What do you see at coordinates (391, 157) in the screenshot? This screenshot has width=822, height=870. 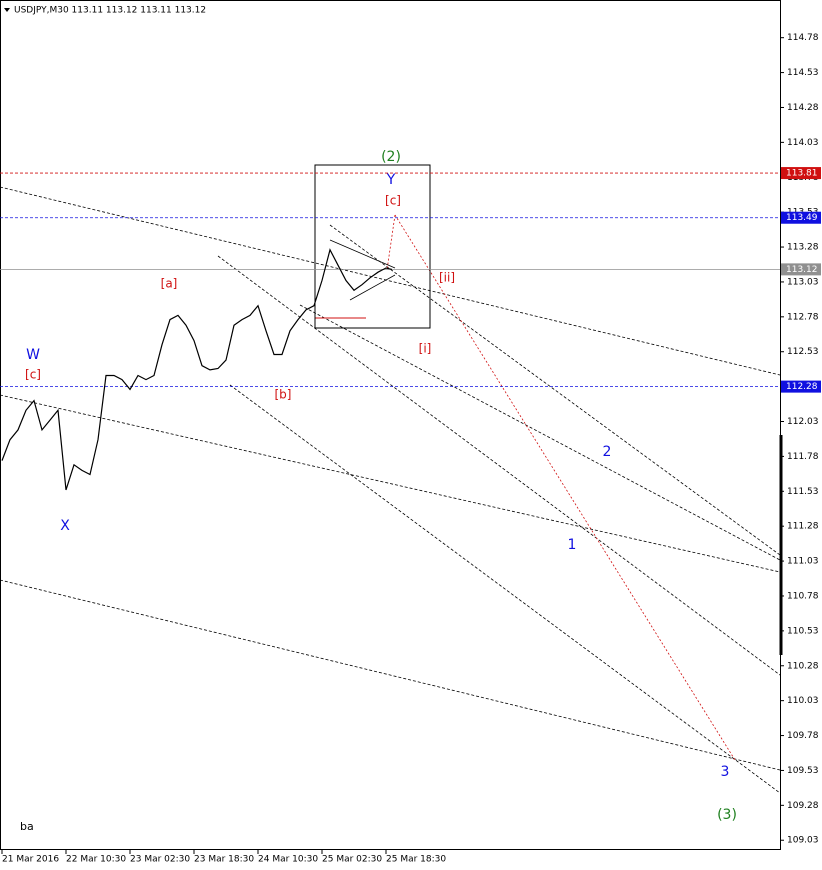 I see `wave-label: (2)` at bounding box center [391, 157].